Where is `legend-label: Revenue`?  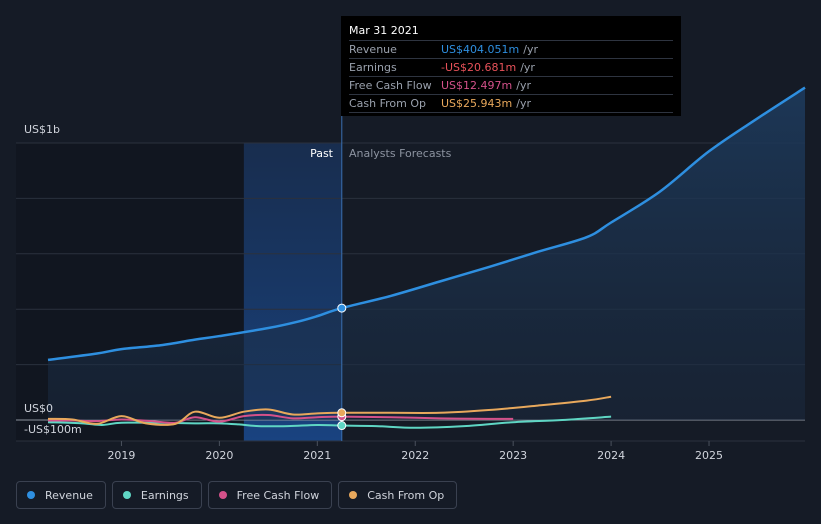
legend-label: Revenue is located at coordinates (69, 495).